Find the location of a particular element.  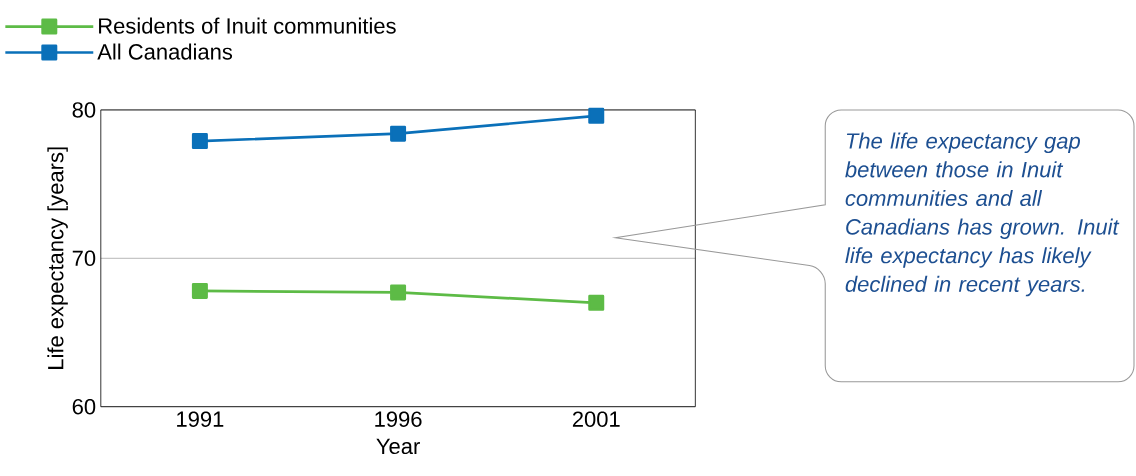

y-tick-label: 80 is located at coordinates (84, 110).